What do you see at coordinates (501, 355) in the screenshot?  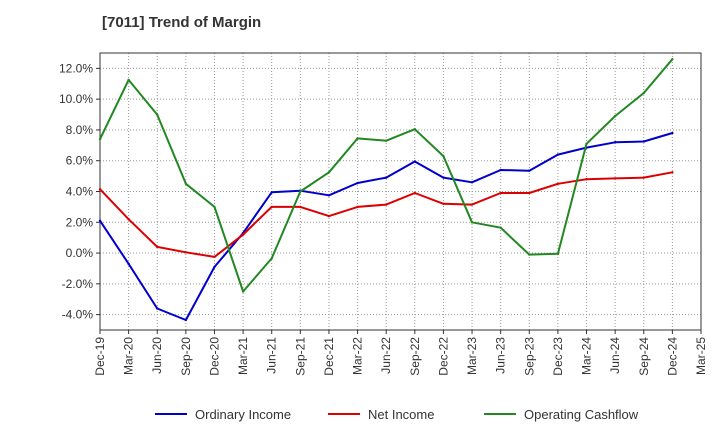 I see `x-tick-label: Jun-23` at bounding box center [501, 355].